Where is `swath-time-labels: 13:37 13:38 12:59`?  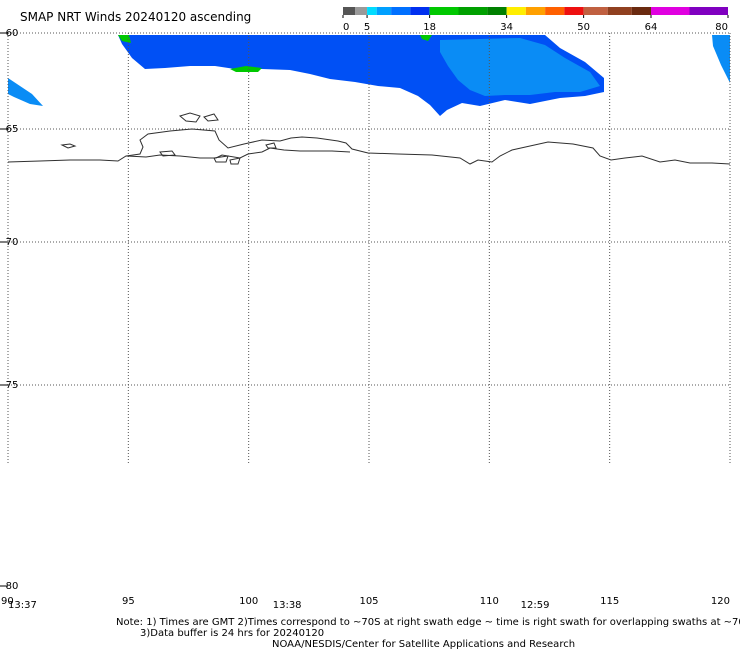
swath-time-labels: 13:37 13:38 12:59 is located at coordinates (278, 605).